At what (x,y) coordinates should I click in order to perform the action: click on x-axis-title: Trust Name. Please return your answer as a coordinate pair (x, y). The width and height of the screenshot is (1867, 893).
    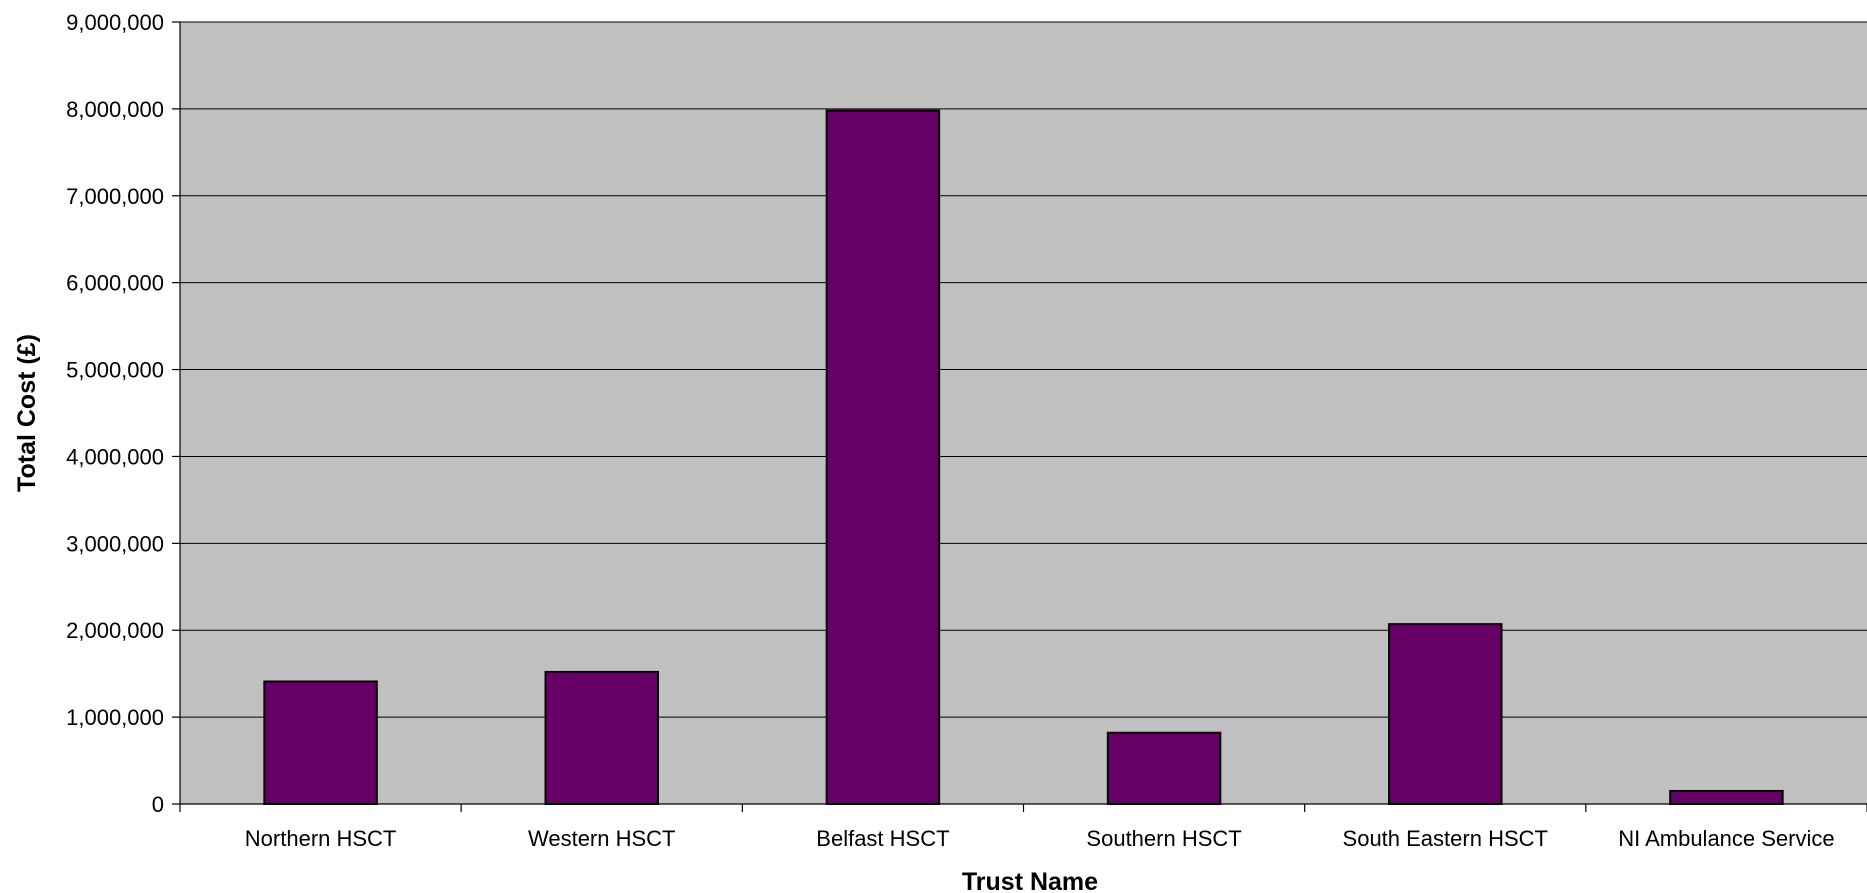
    Looking at the image, I should click on (1030, 880).